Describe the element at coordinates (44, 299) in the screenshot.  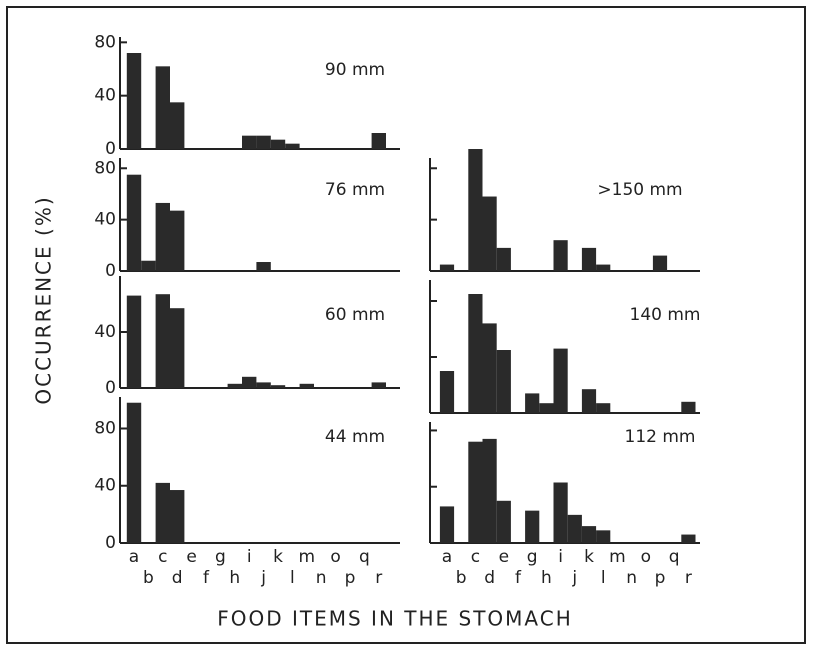
I see `y-axis-label: OCCURRENCE (%)` at that location.